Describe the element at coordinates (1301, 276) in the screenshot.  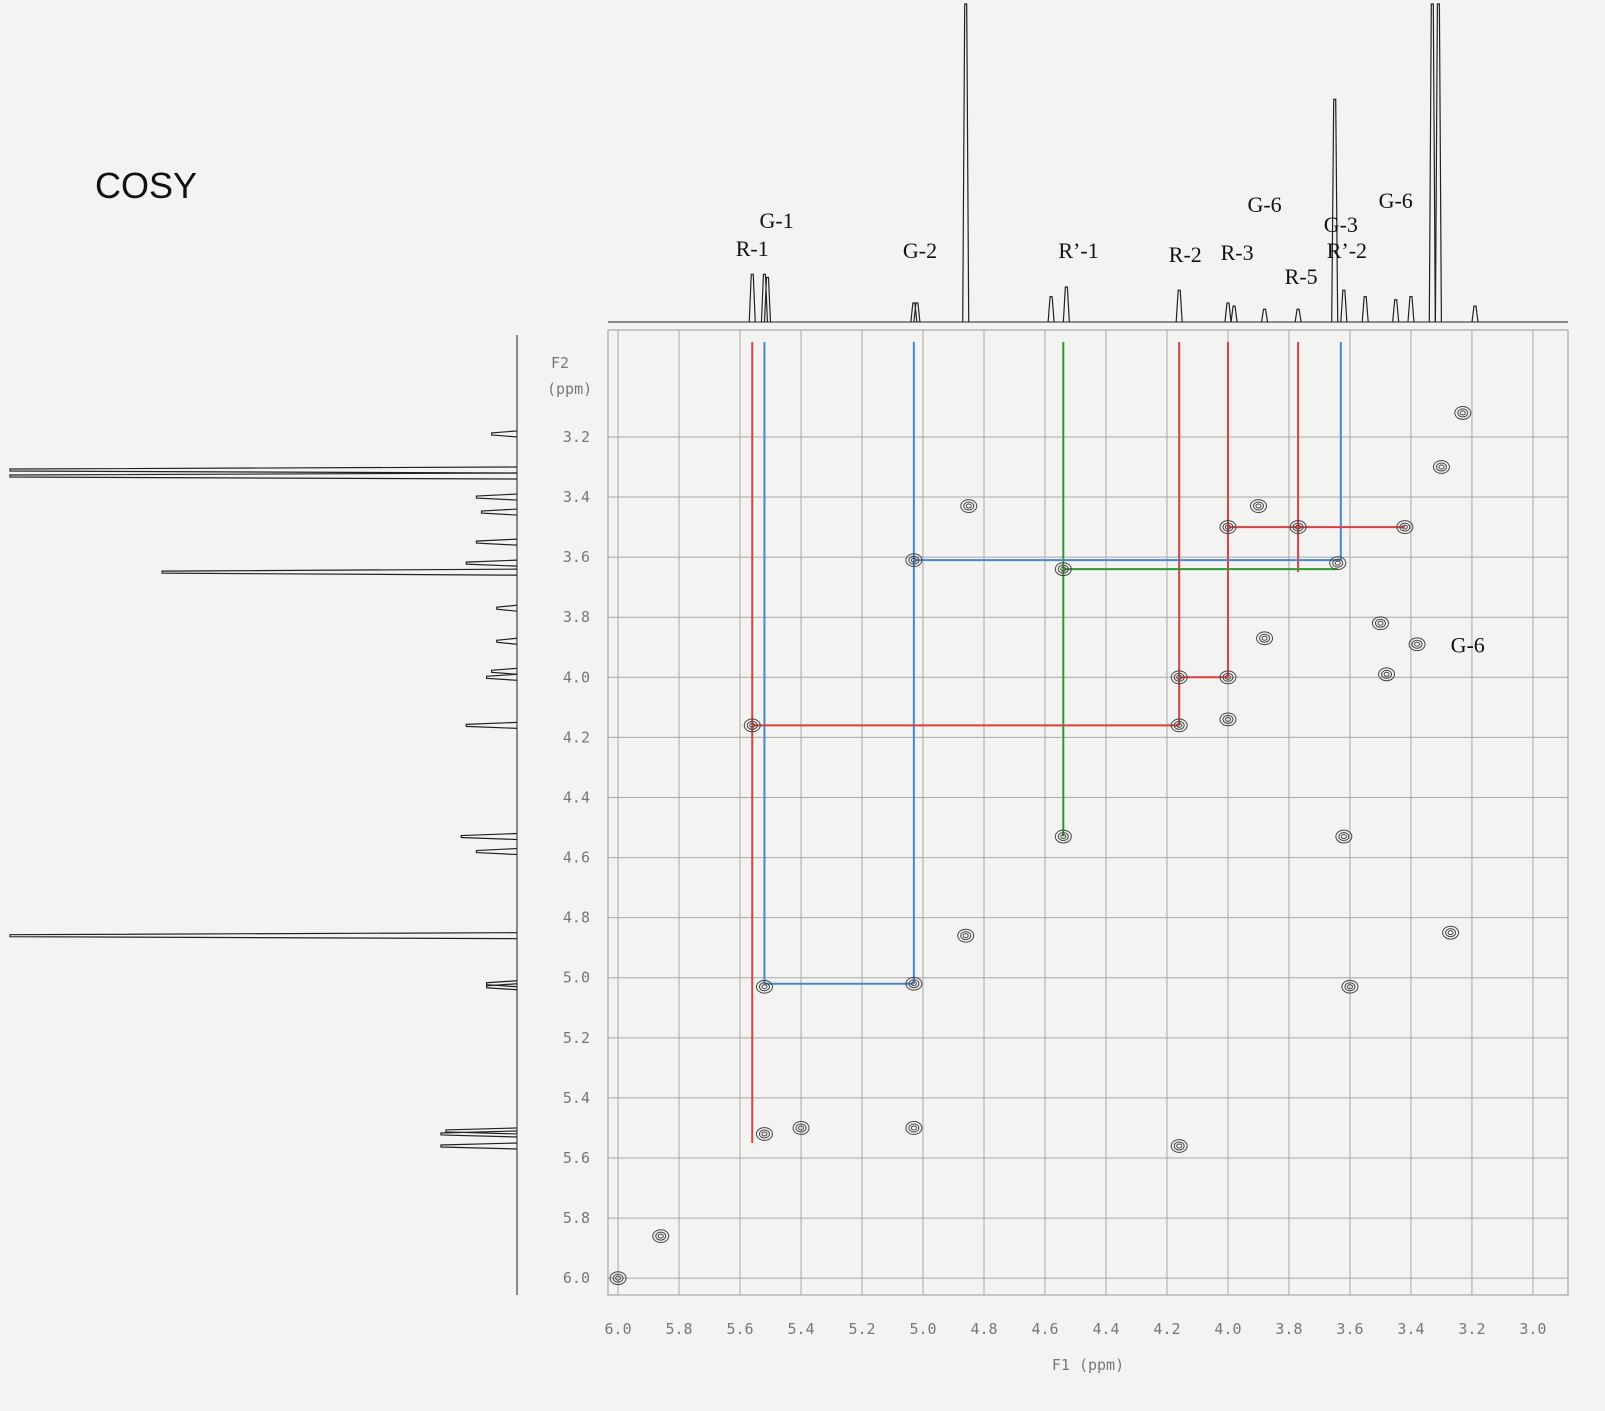
I see `peak-label: R-5` at that location.